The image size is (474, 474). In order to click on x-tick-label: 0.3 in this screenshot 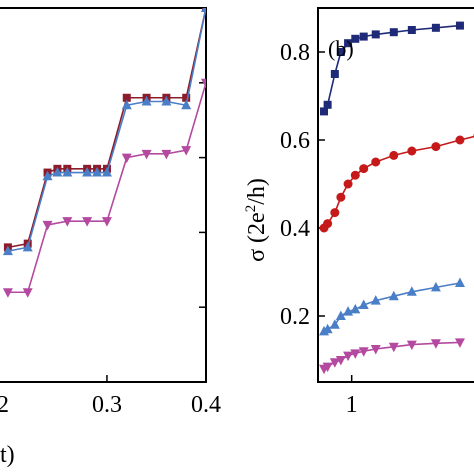, I will do `click(107, 405)`.